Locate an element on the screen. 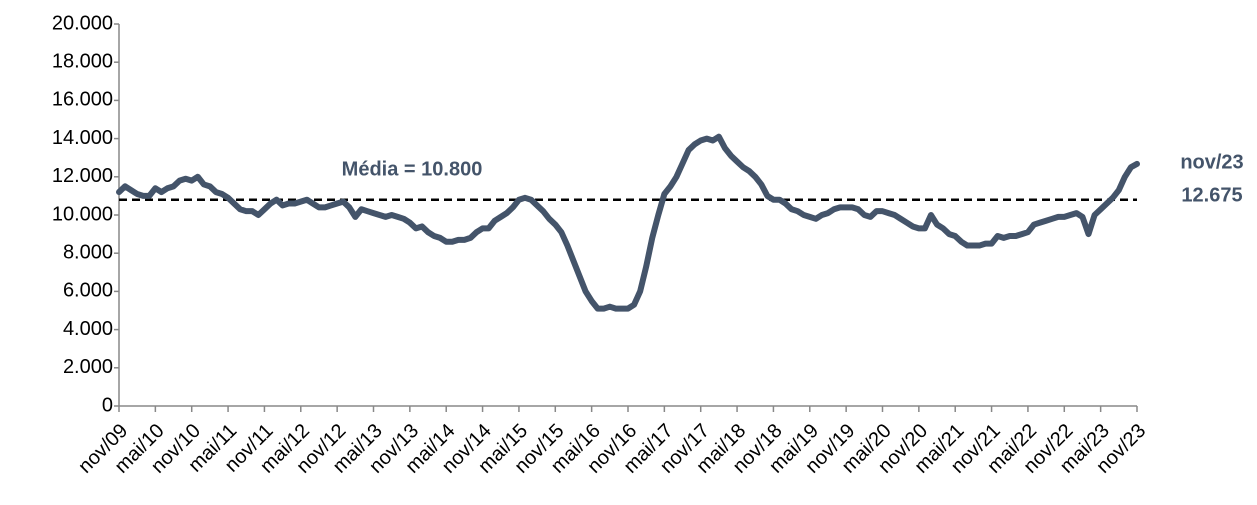  y-tick-label: 8.000 is located at coordinates (88, 252).